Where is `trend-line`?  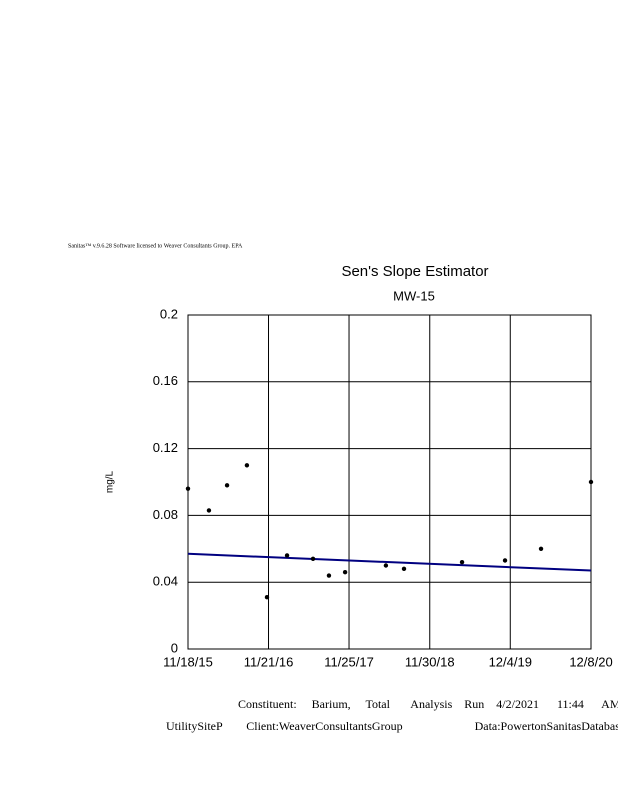 trend-line is located at coordinates (389, 562).